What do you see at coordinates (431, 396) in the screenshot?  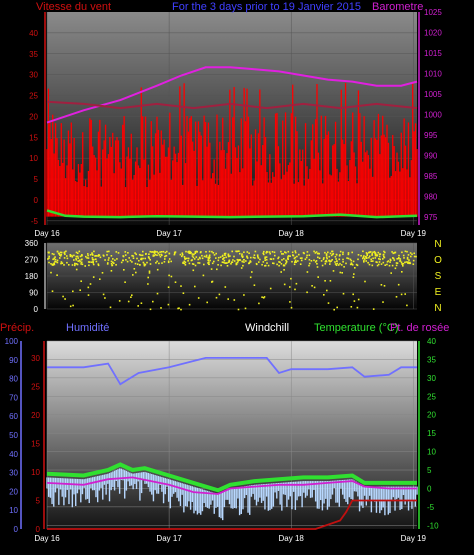 I see `temperature-tick-label: 25` at bounding box center [431, 396].